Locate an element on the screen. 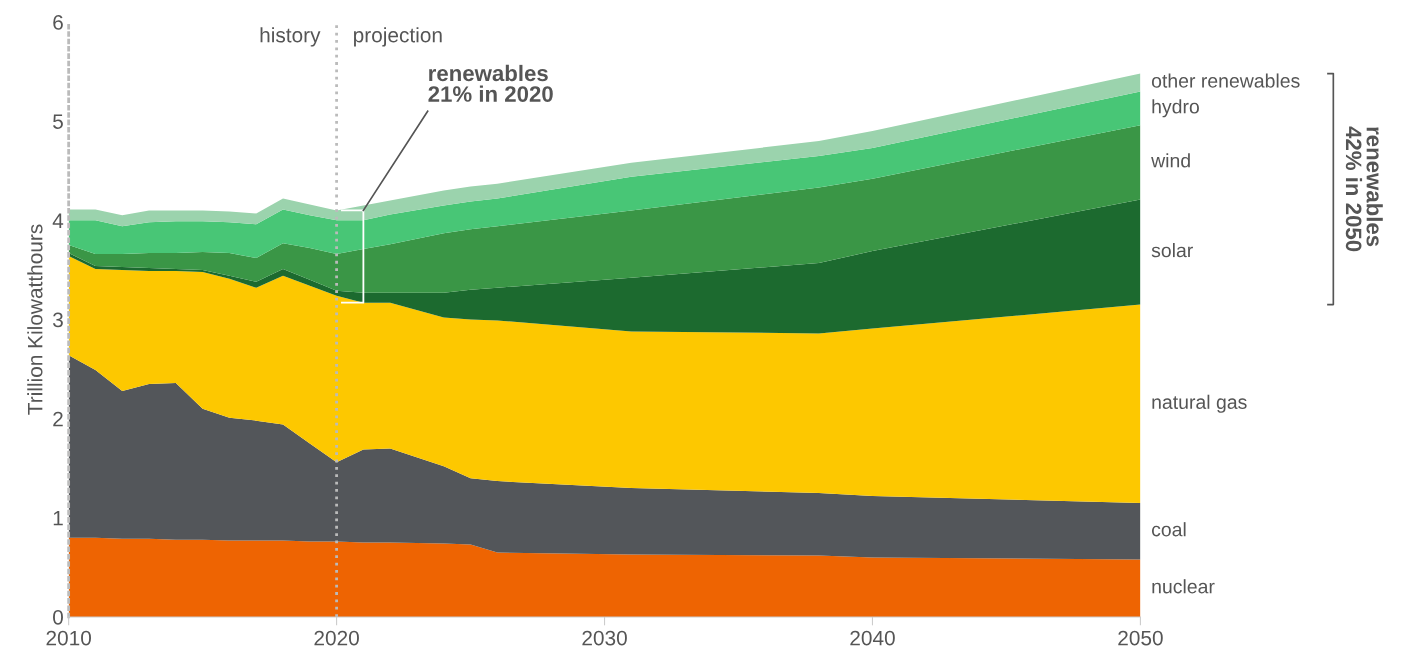  y-tick-label: 6 is located at coordinates (58, 22).